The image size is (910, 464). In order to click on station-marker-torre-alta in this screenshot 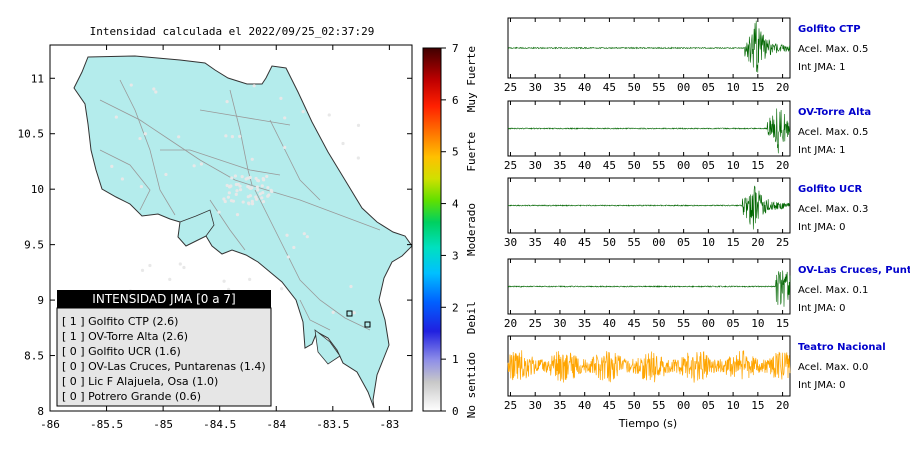, I will do `click(367, 324)`.